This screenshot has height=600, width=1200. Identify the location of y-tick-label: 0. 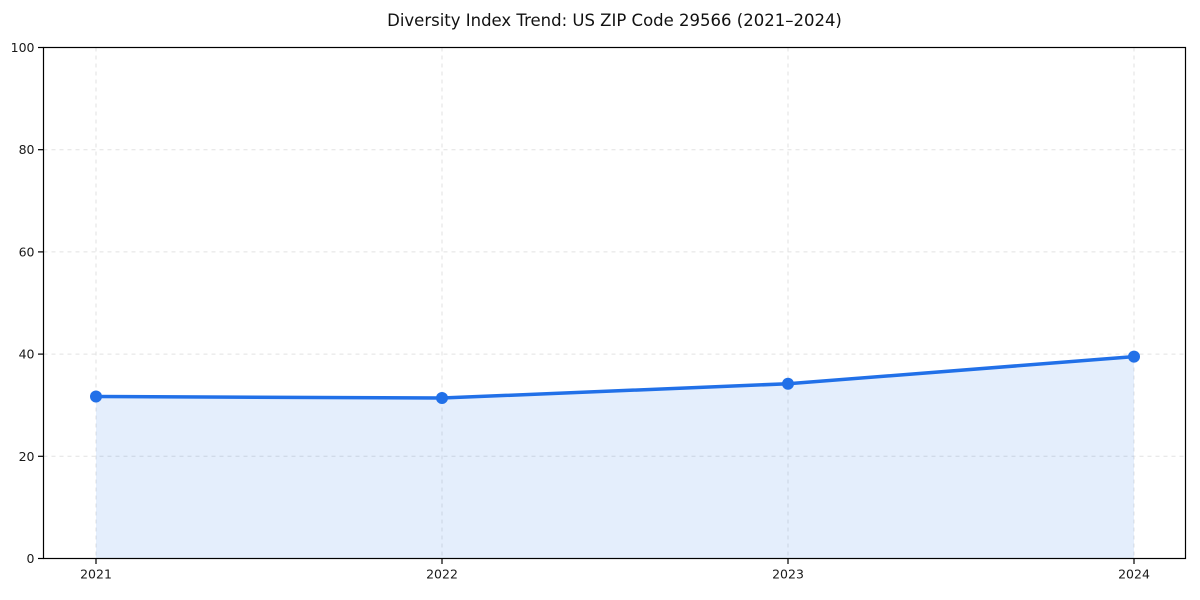
(31, 558).